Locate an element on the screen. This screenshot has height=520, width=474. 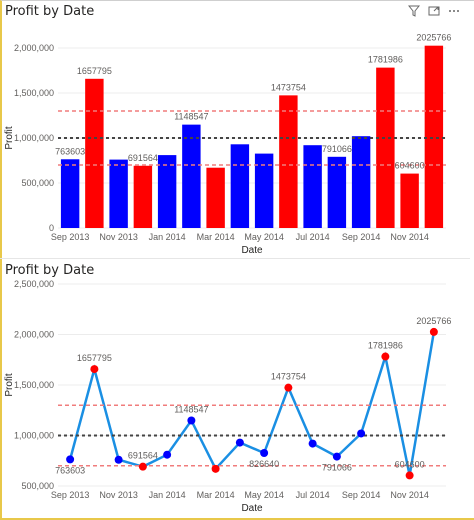
y-tick-label: 2,500,000 is located at coordinates (34, 284).